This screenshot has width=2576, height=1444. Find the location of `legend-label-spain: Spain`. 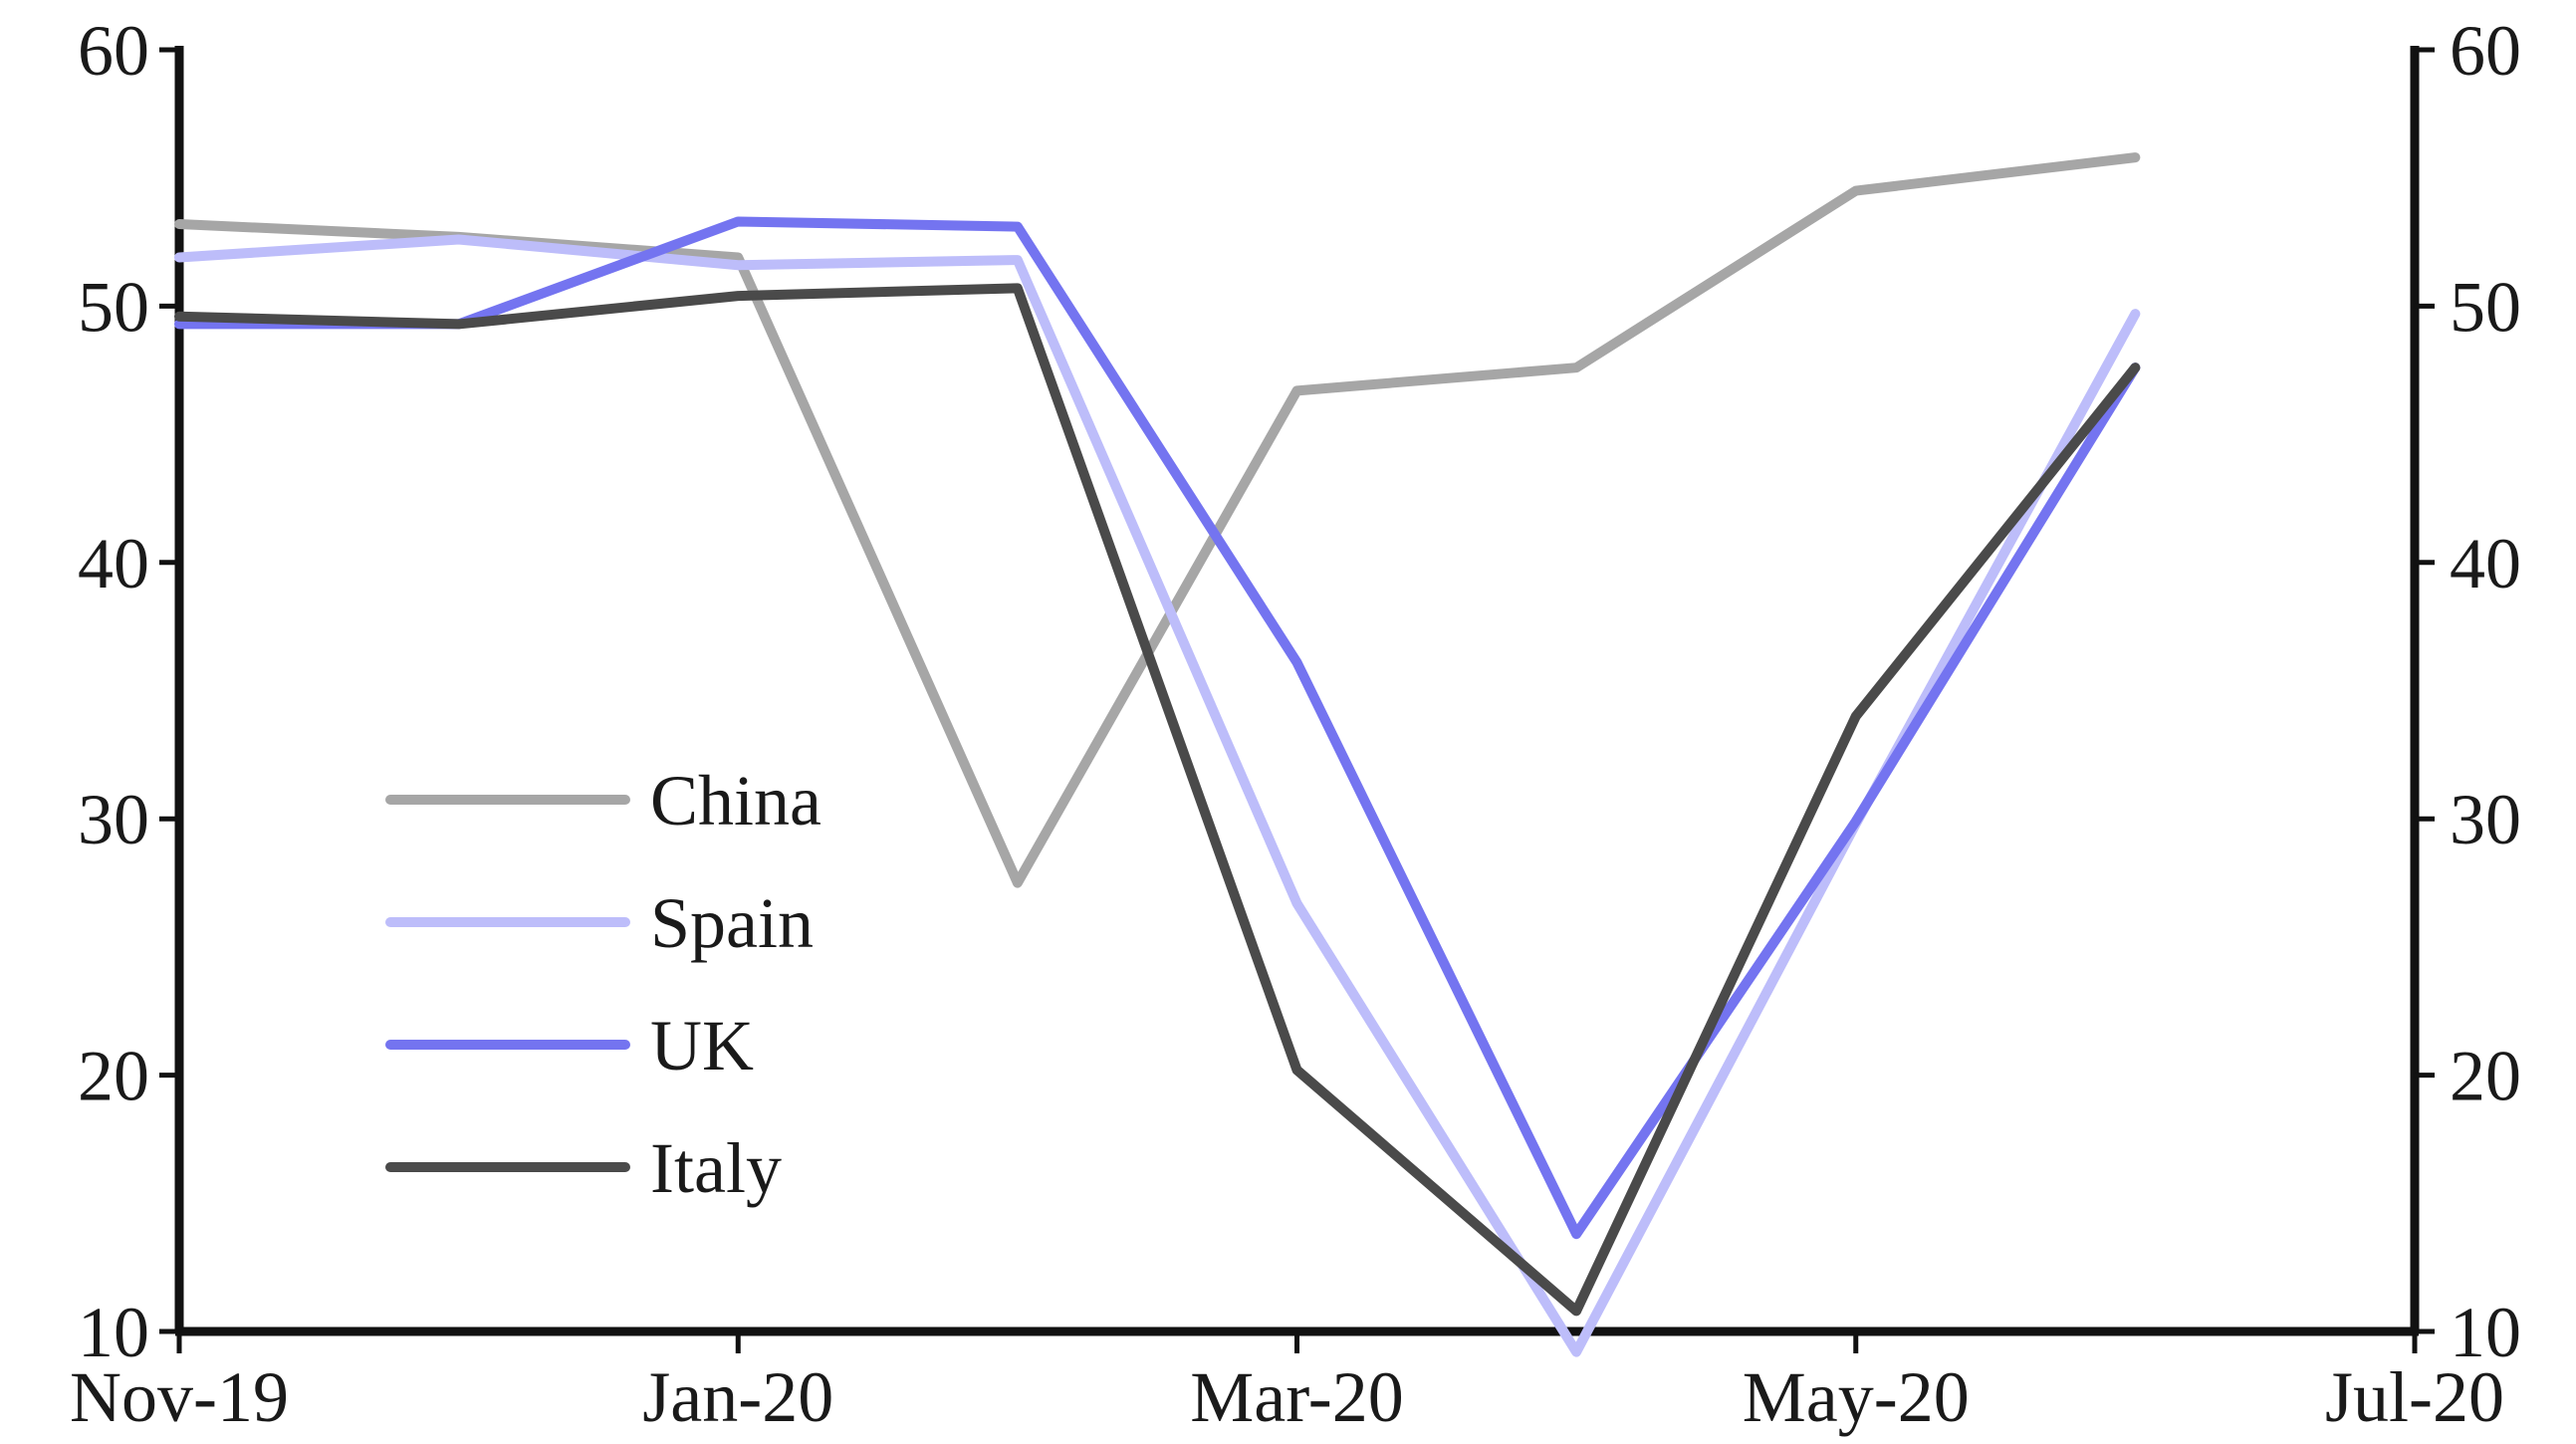

legend-label-spain: Spain is located at coordinates (732, 923).